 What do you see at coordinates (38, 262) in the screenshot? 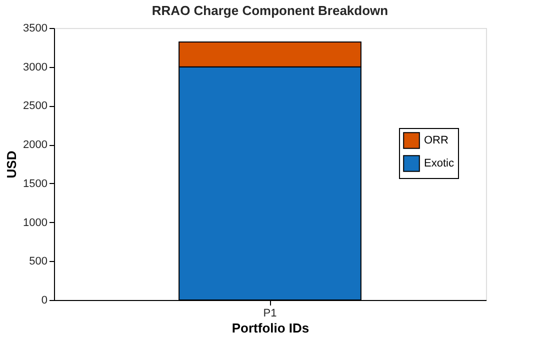
I see `y-tick-label: 500` at bounding box center [38, 262].